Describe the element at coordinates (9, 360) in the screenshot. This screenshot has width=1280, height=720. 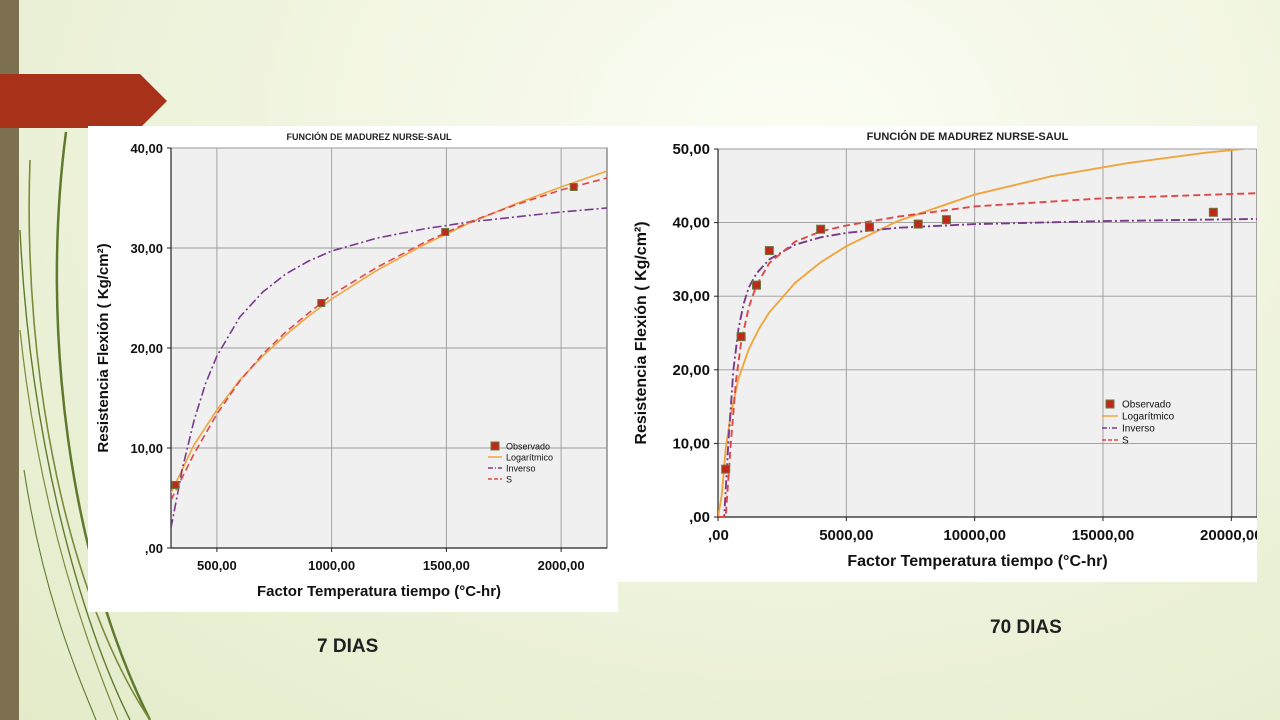
I see `decorative-sidebar` at that location.